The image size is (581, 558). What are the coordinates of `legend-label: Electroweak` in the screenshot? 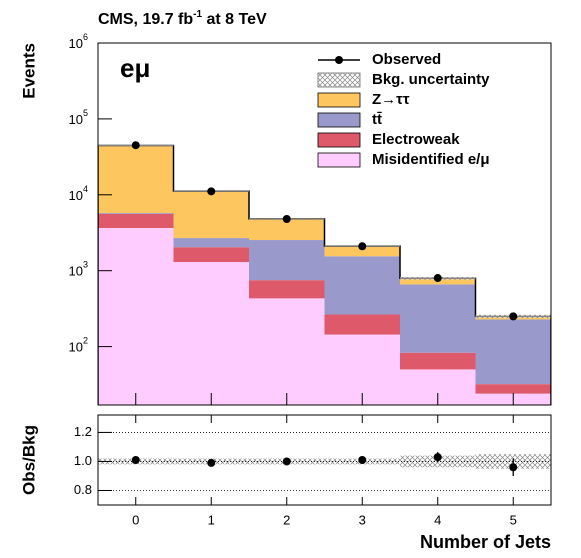 It's located at (416, 139).